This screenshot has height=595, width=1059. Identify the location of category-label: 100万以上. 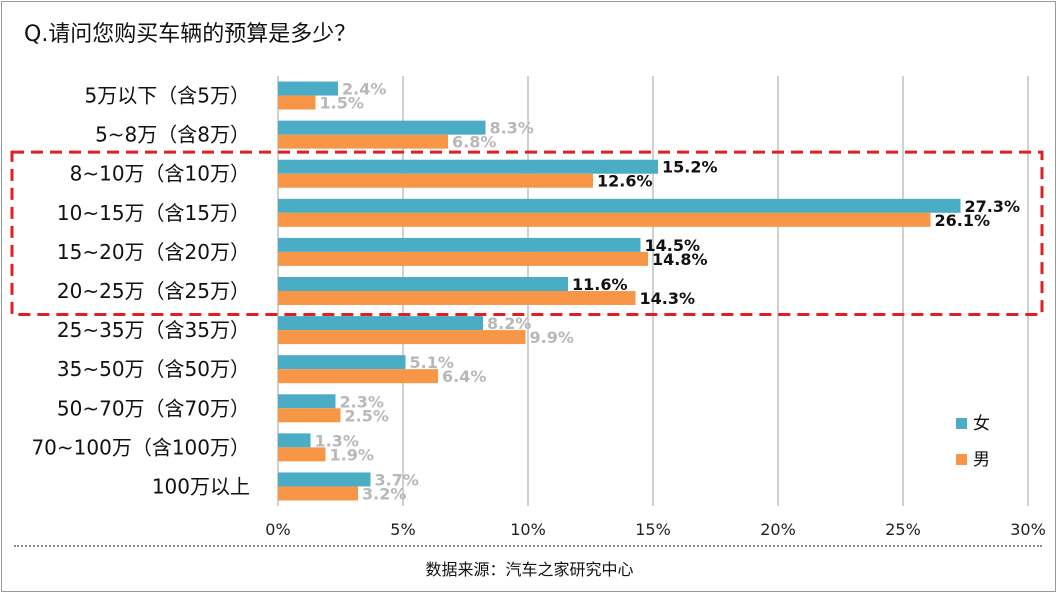
(201, 486).